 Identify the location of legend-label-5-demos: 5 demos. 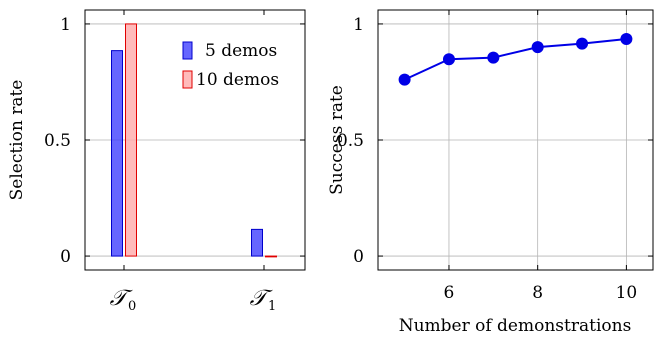
(241, 51).